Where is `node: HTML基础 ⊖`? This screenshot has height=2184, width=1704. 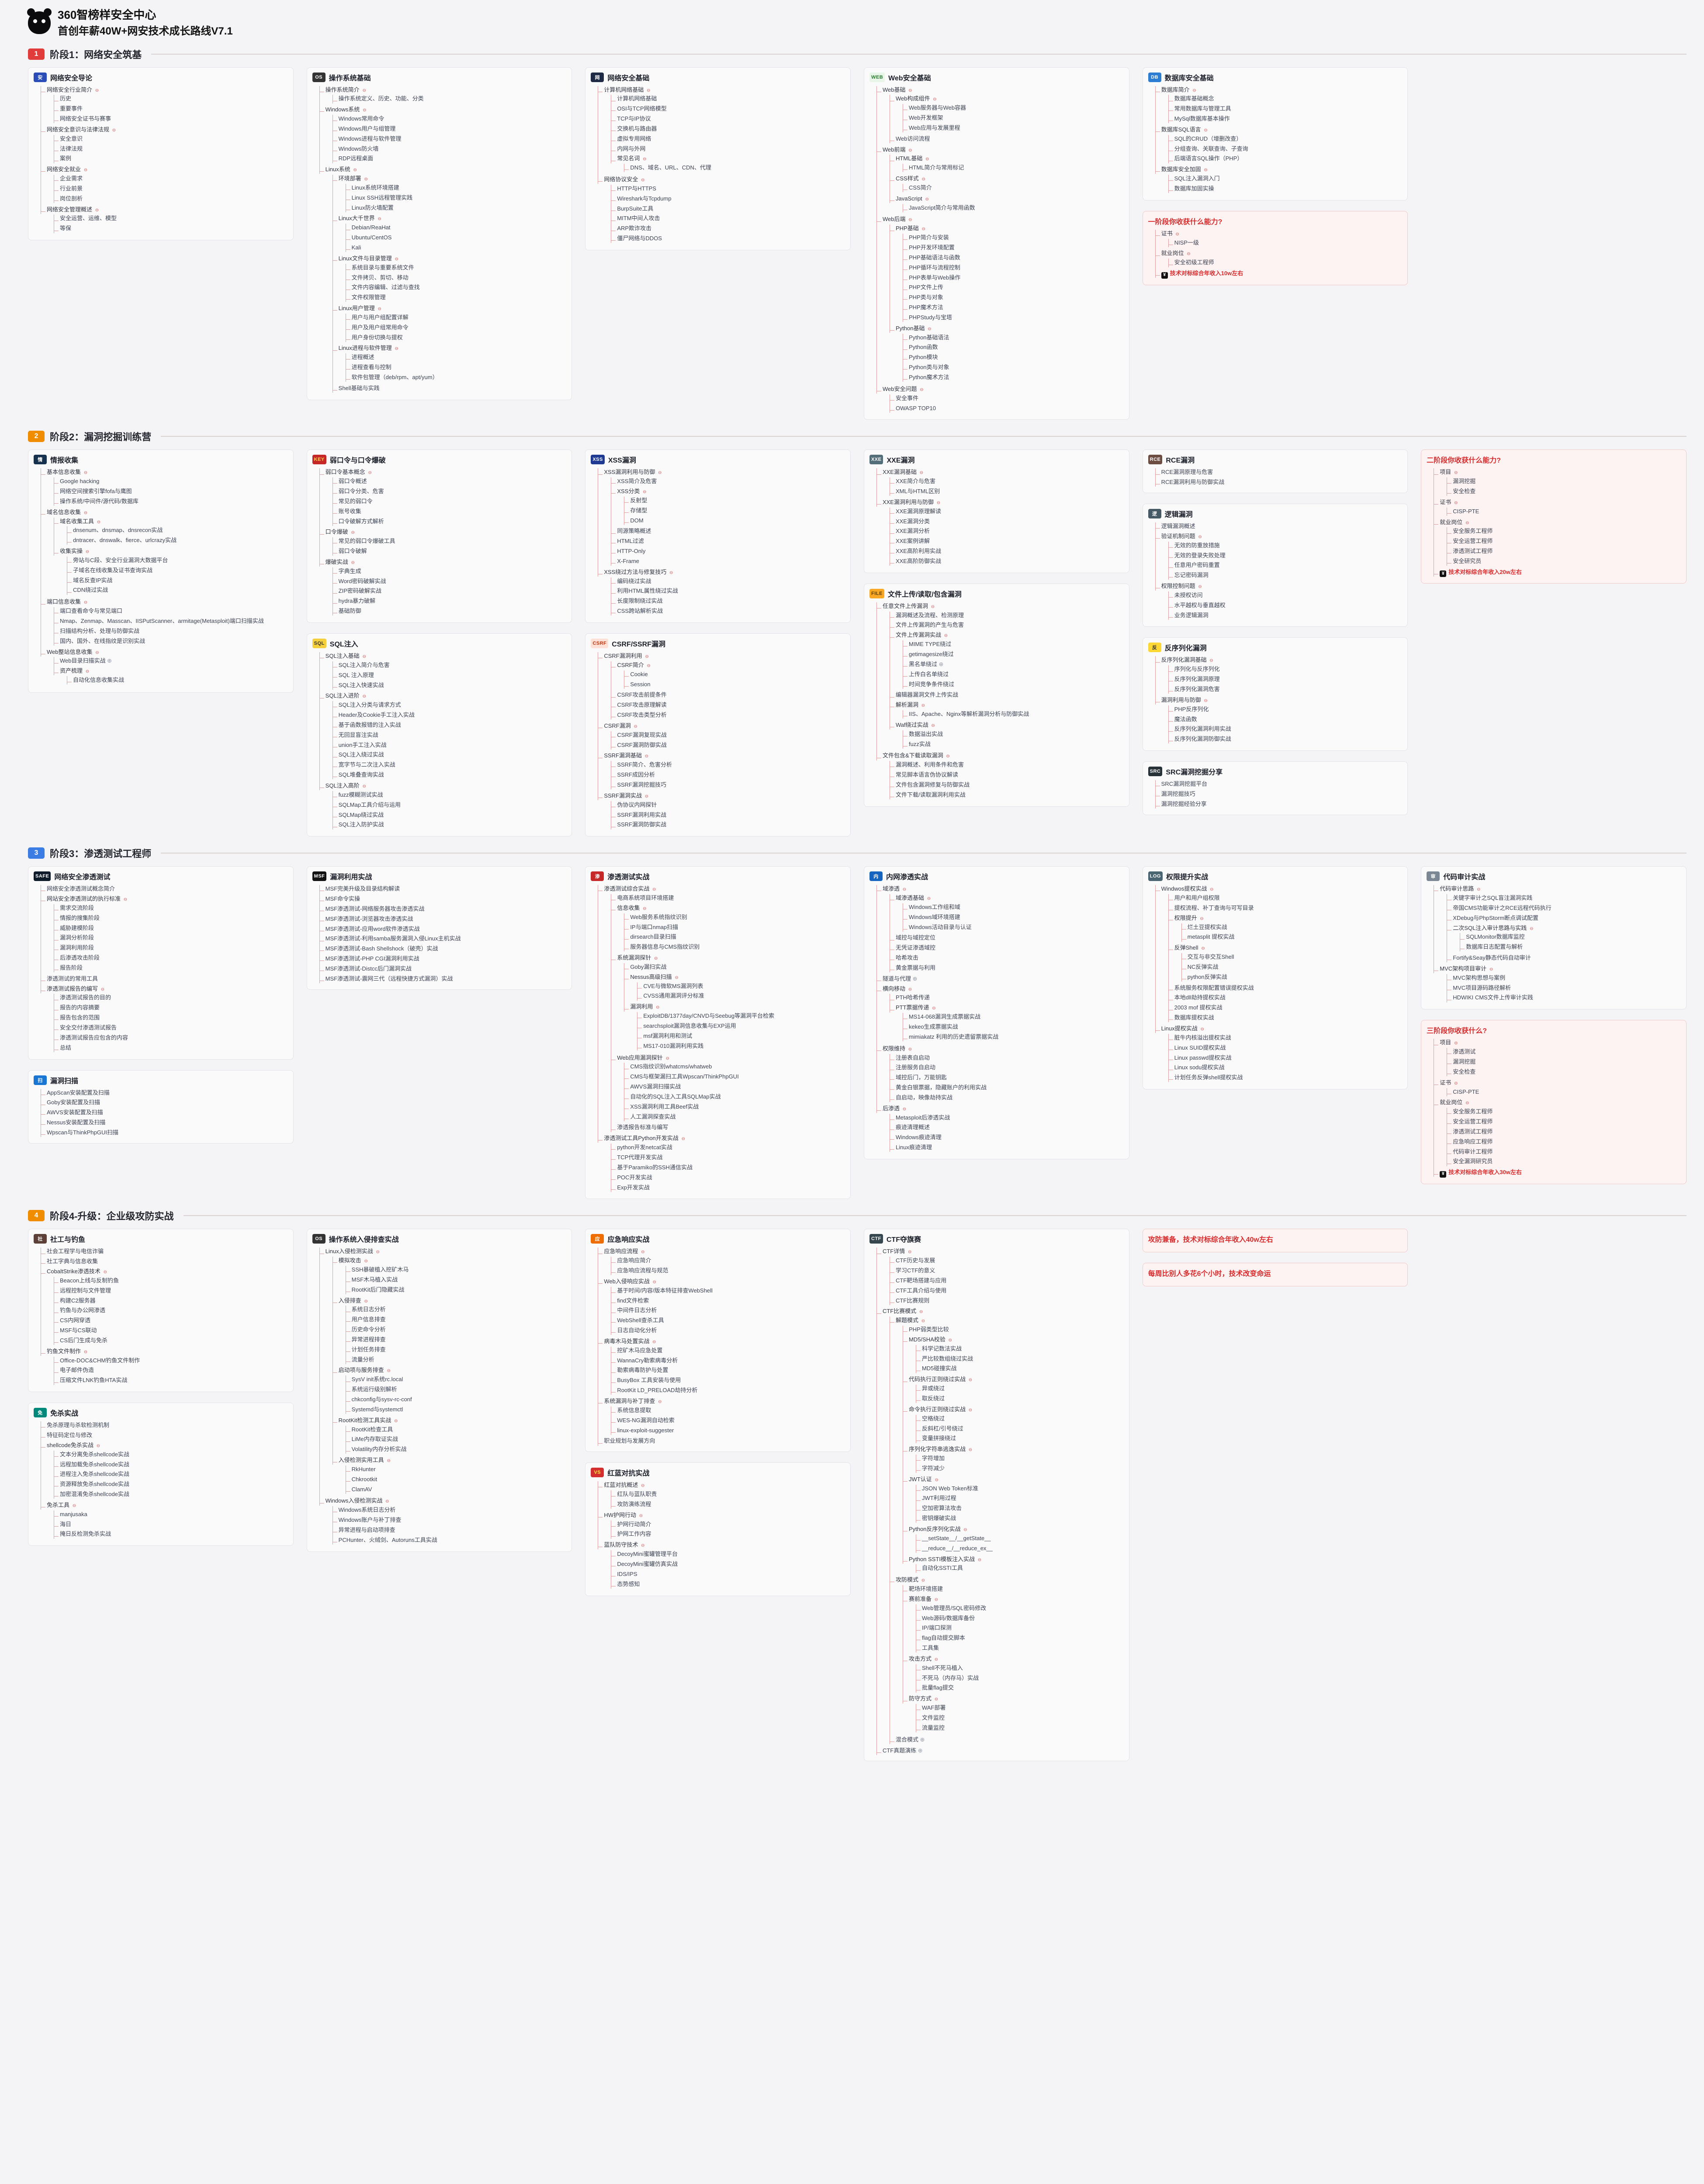 node: HTML基础 ⊖ is located at coordinates (912, 158).